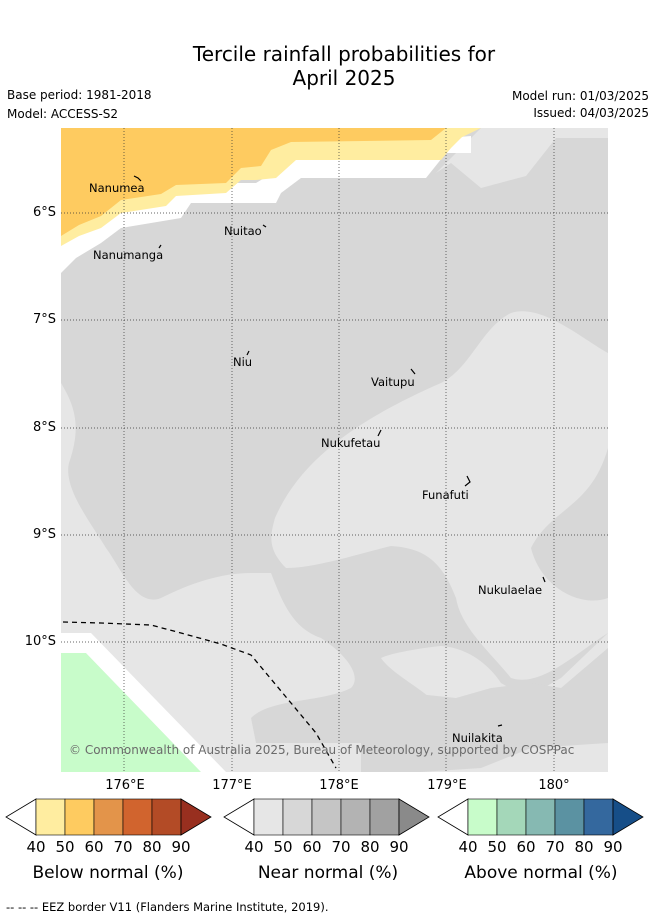  What do you see at coordinates (108, 873) in the screenshot?
I see `colorbar-title-below: Below normal (%)` at bounding box center [108, 873].